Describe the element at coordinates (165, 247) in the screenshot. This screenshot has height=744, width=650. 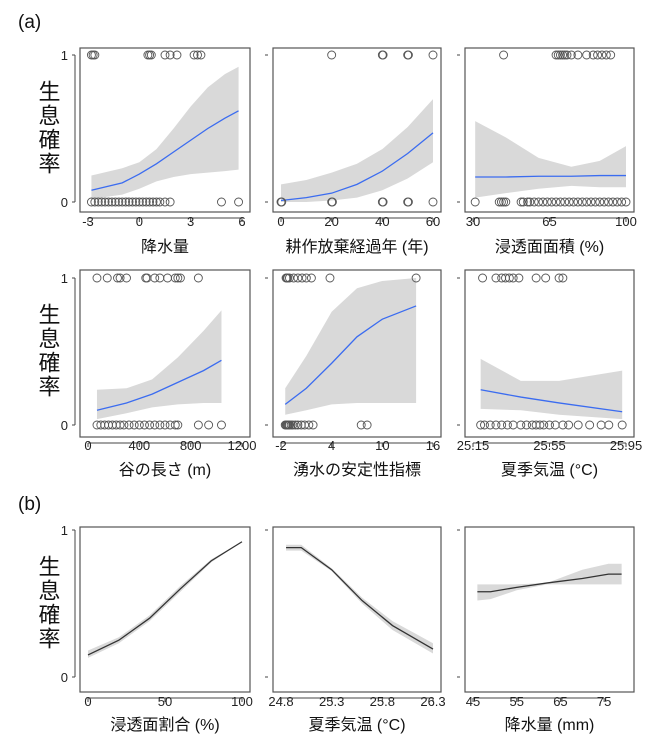
I see `x-axis-label: 降水量` at that location.